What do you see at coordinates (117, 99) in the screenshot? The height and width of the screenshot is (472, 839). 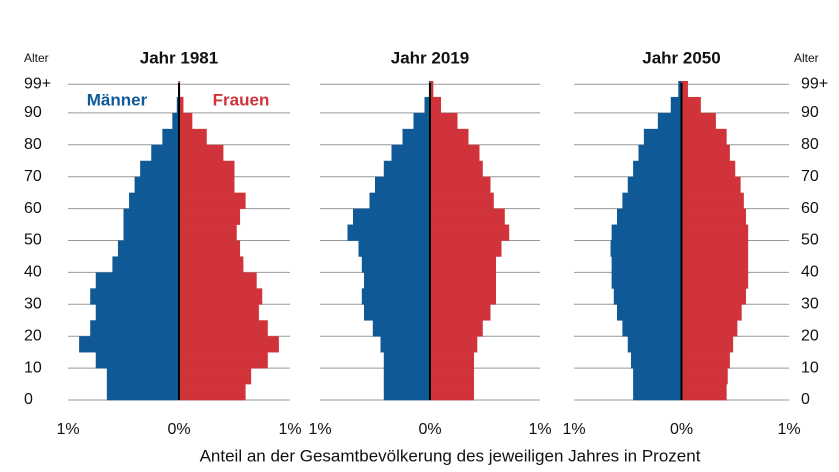 I see `legend-label: Männer` at bounding box center [117, 99].